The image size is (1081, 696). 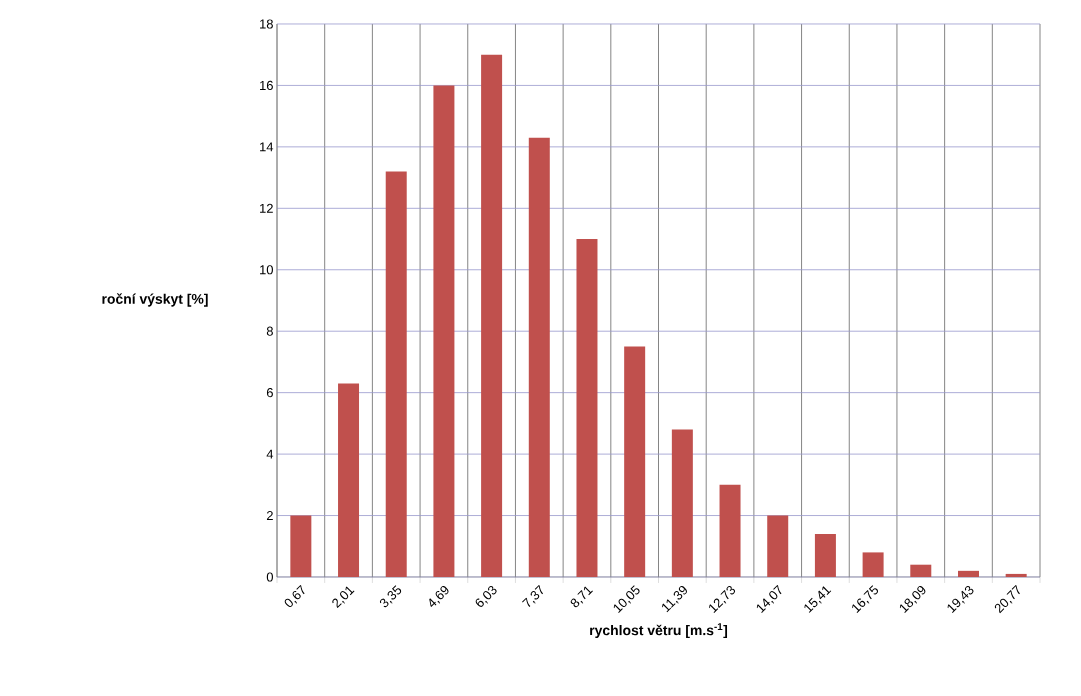 What do you see at coordinates (294, 595) in the screenshot?
I see `x-tick-label: 0,67` at bounding box center [294, 595].